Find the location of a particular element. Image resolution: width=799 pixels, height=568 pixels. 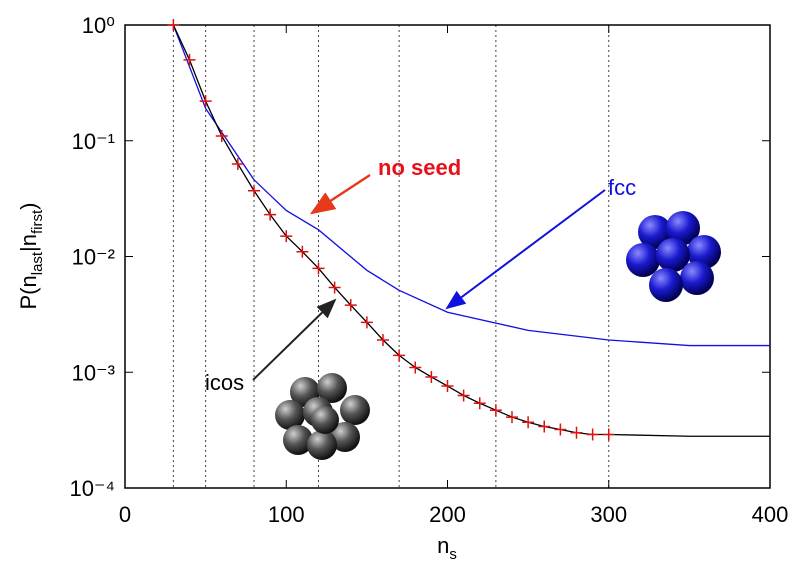

annotation: icos is located at coordinates (224, 382).